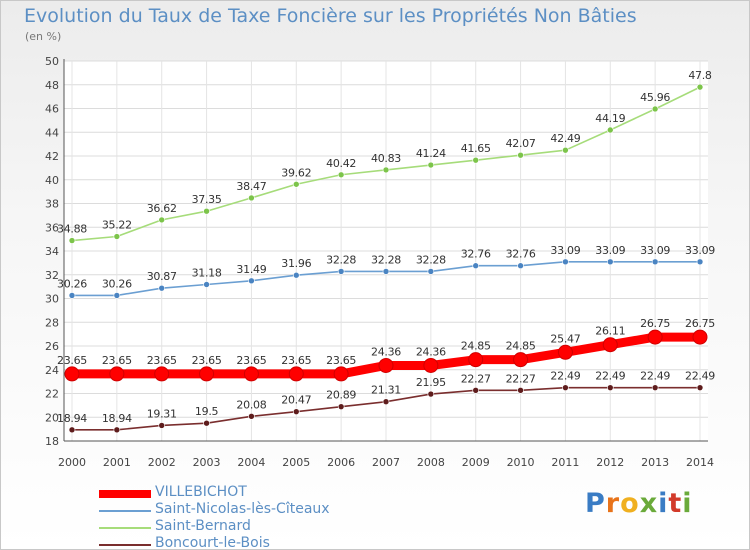 This screenshot has width=750, height=550. Describe the element at coordinates (341, 395) in the screenshot. I see `data-label: 20.89` at that location.